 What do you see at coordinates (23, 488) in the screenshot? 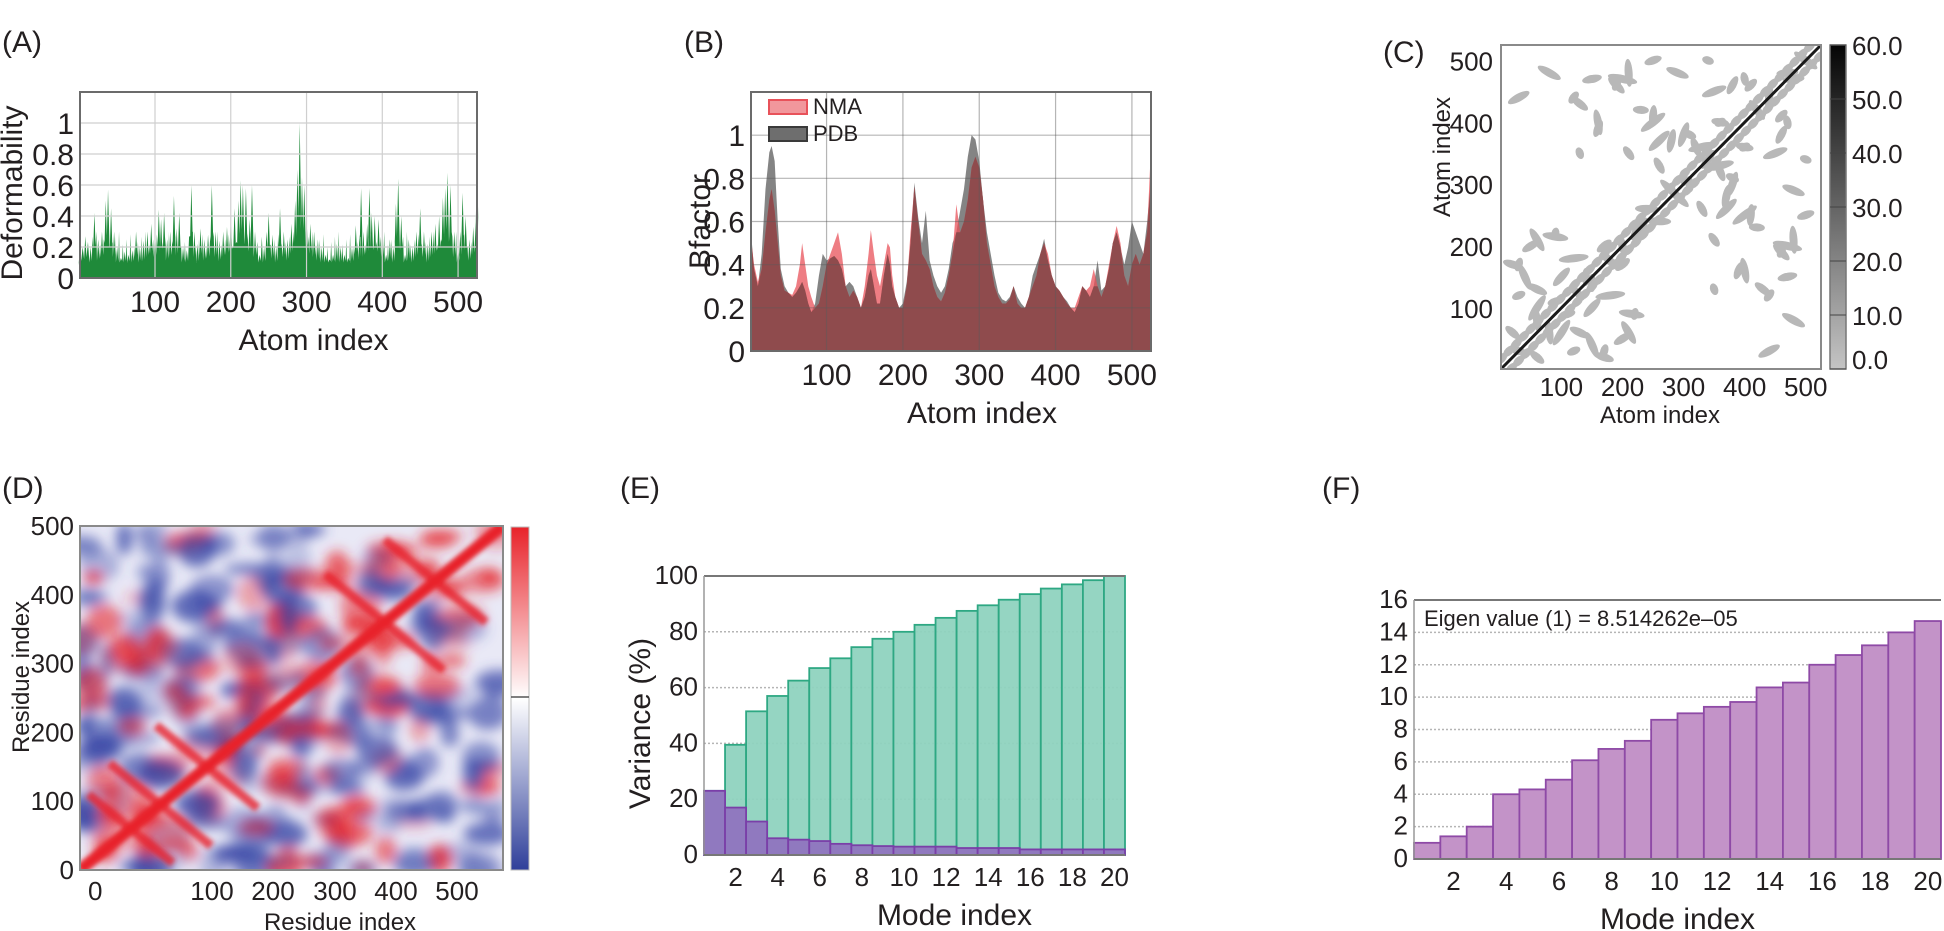
I see `panel-label-d: (D)` at bounding box center [23, 488].